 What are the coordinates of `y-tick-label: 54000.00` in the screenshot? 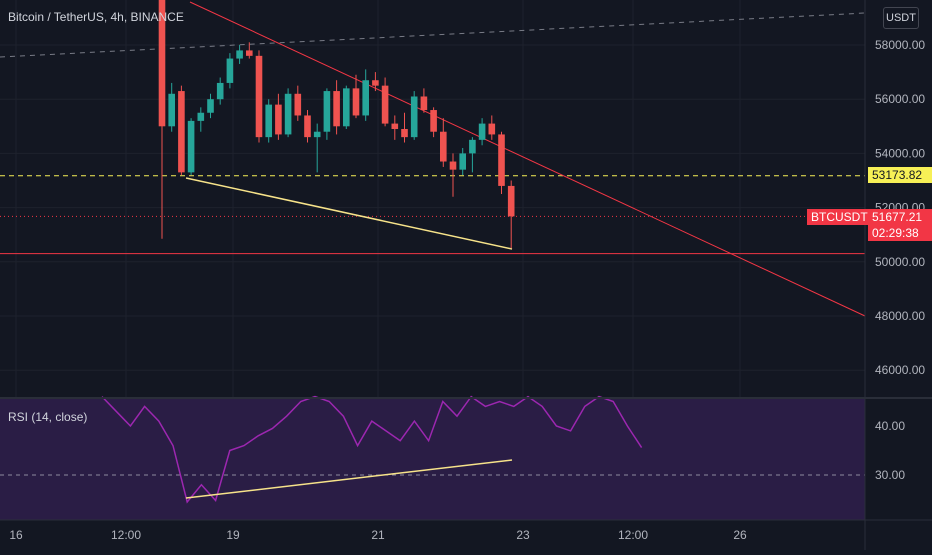 It's located at (900, 153).